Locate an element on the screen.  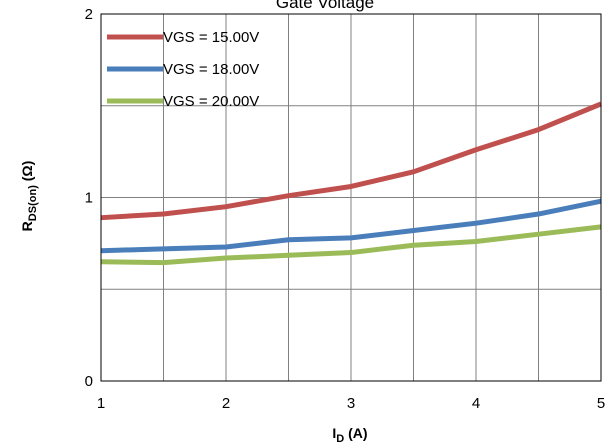
legend-label: VGS = 20.00V is located at coordinates (211, 101).